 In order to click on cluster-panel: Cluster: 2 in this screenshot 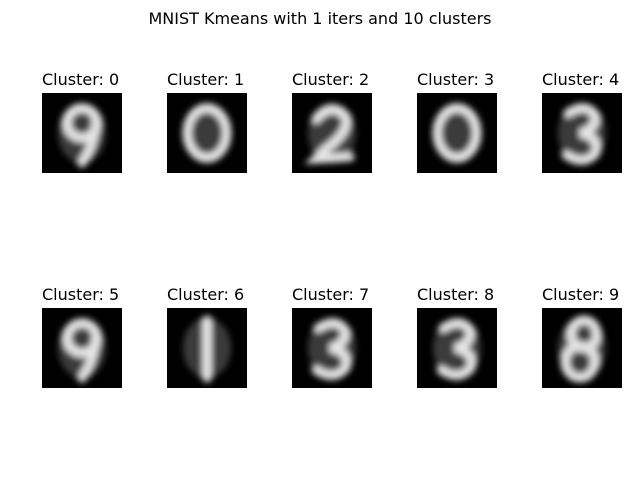, I will do `click(332, 121)`.